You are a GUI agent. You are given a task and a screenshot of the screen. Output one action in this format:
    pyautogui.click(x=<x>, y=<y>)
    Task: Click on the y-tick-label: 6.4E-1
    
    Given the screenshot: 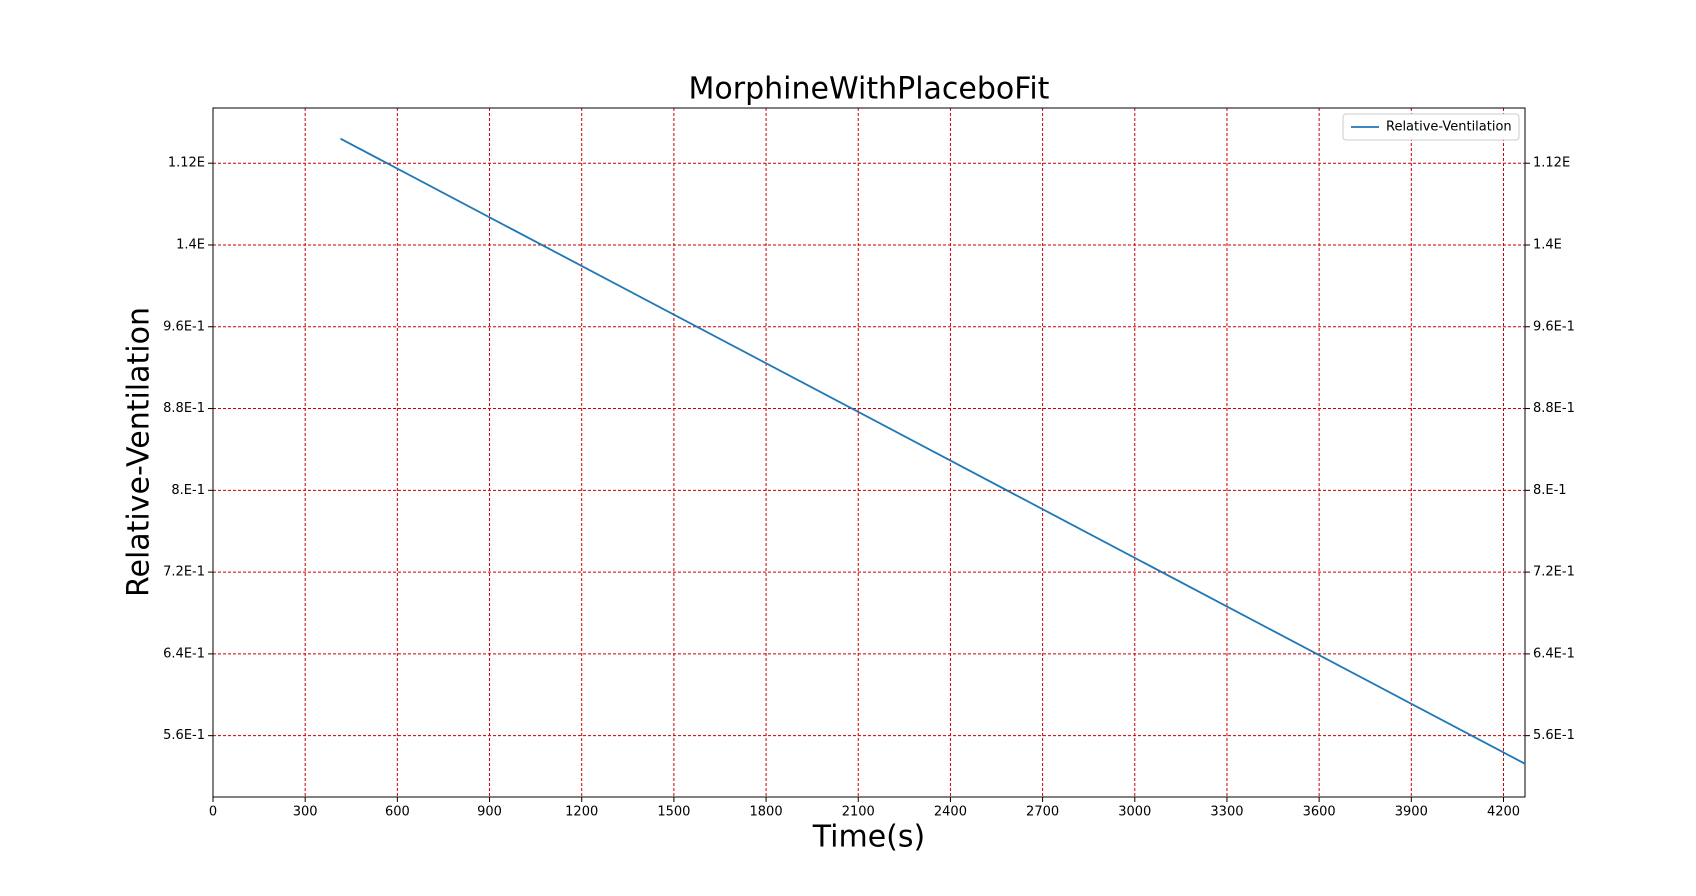 What is the action you would take?
    pyautogui.click(x=184, y=653)
    